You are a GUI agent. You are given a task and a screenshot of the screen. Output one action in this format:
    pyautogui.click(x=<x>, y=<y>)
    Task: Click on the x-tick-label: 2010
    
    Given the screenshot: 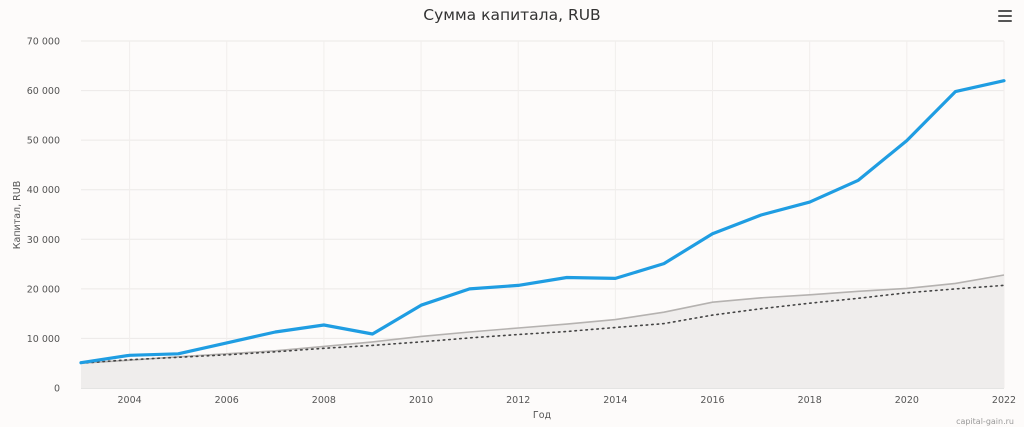 What is the action you would take?
    pyautogui.click(x=421, y=400)
    